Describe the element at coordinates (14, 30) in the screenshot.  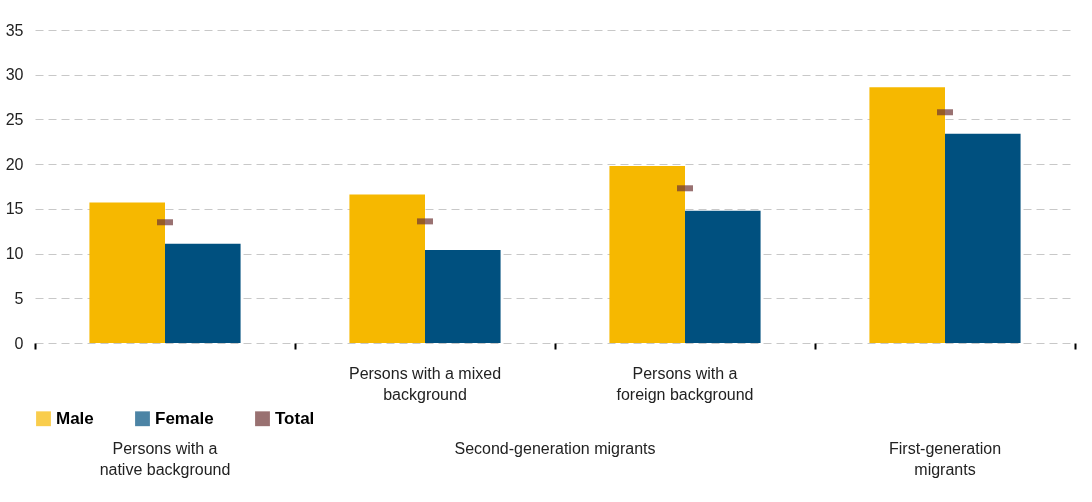
I see `y-tick-label: 35` at that location.